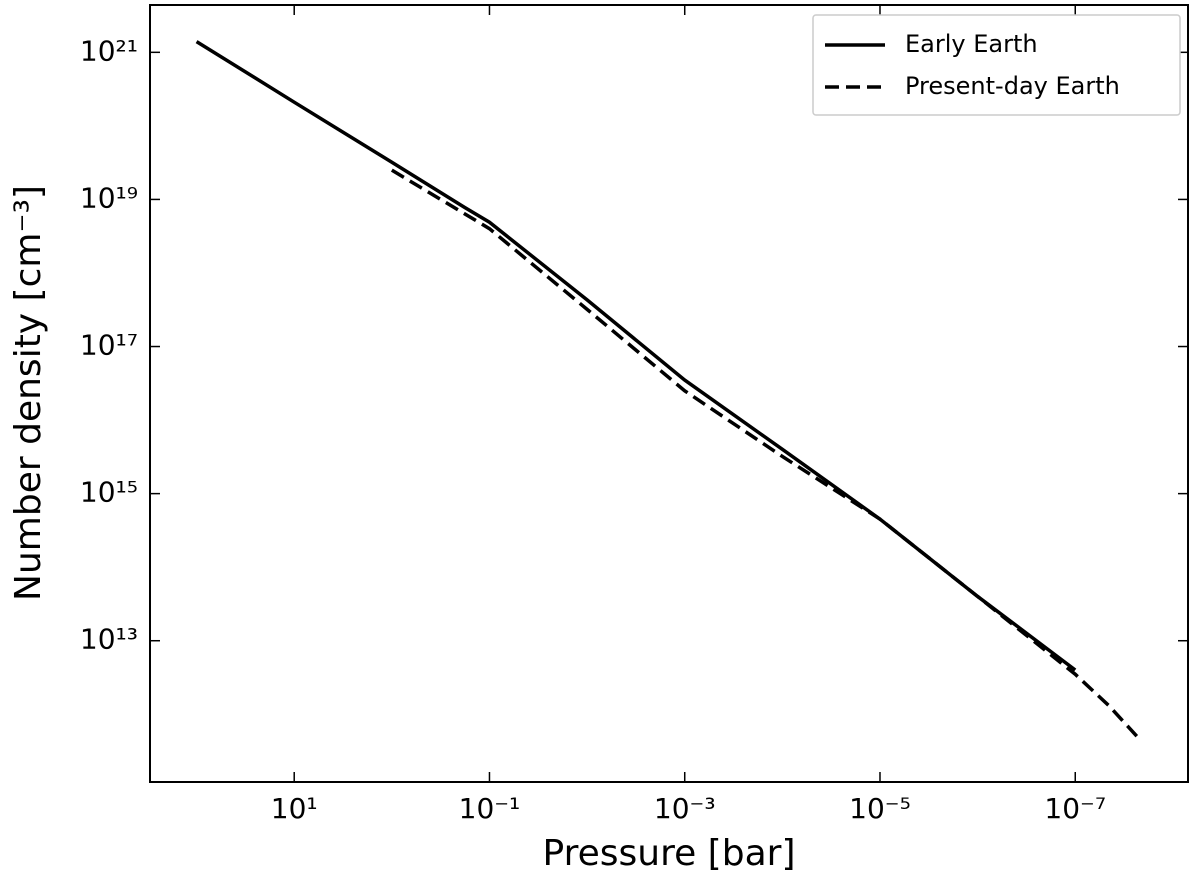 This screenshot has width=1200, height=881. What do you see at coordinates (109, 50) in the screenshot?
I see `y-tick-label: 10²¹` at bounding box center [109, 50].